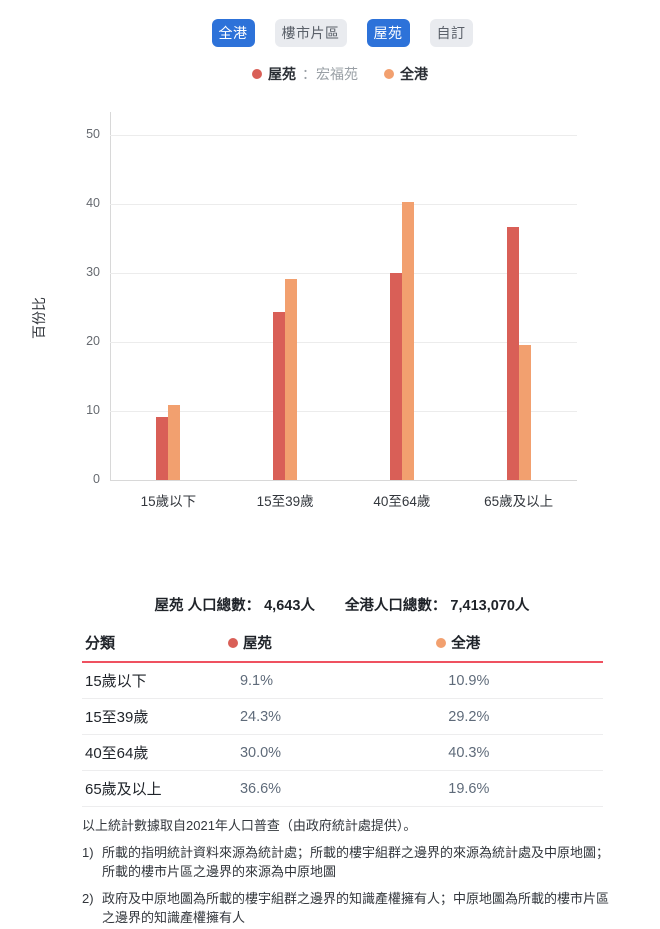 The width and height of the screenshot is (660, 929). What do you see at coordinates (153, 788) in the screenshot?
I see `row-category: 65歲及以上` at bounding box center [153, 788].